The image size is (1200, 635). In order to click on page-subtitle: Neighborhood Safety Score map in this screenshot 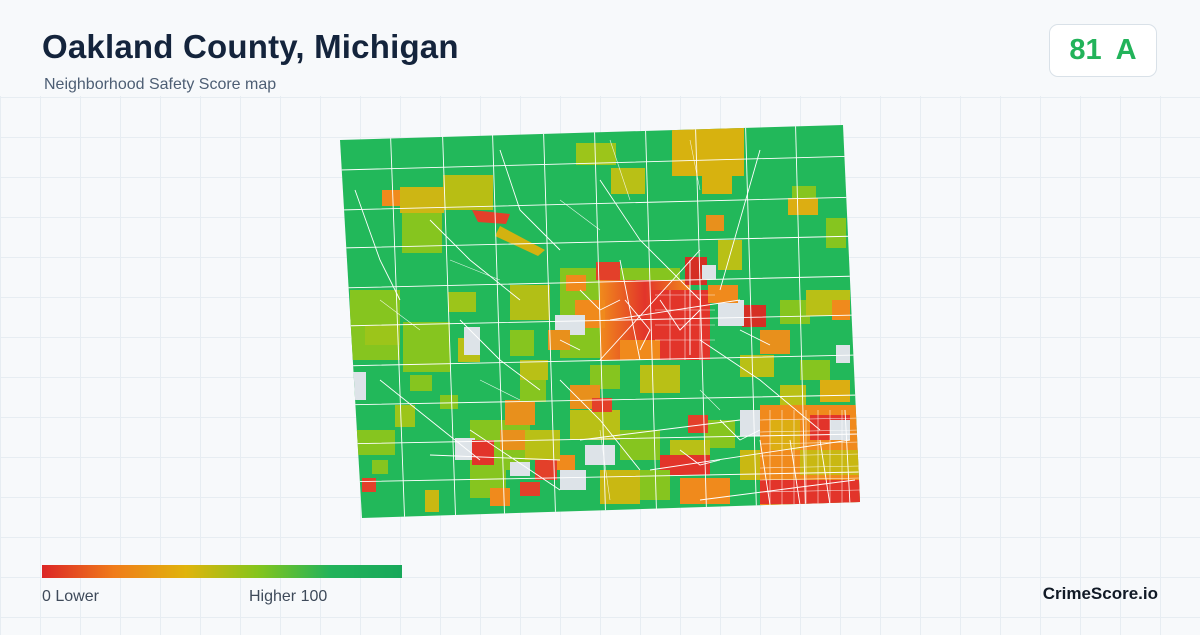, I will do `click(160, 84)`.